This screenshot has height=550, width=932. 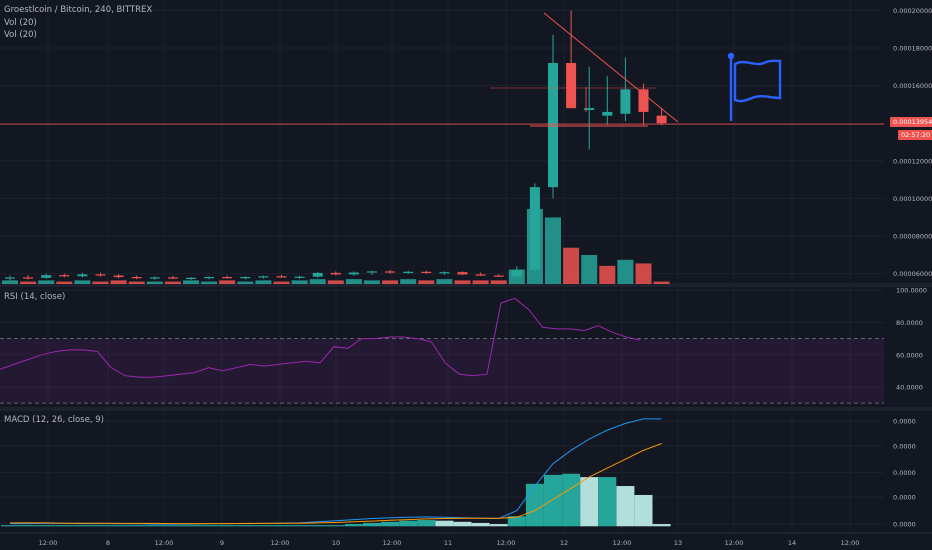 I want to click on time-tick-label: 11, so click(x=448, y=543).